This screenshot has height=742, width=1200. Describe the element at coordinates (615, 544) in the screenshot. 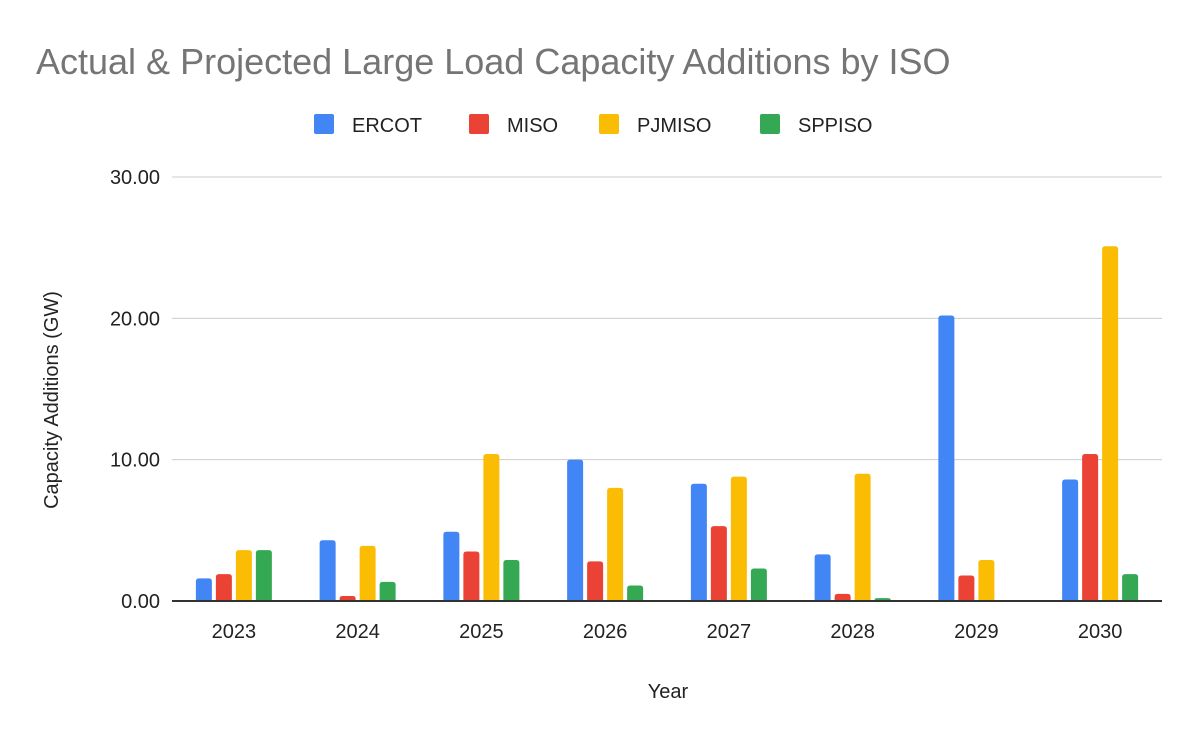

I see `bar-pjmiso-2026` at that location.